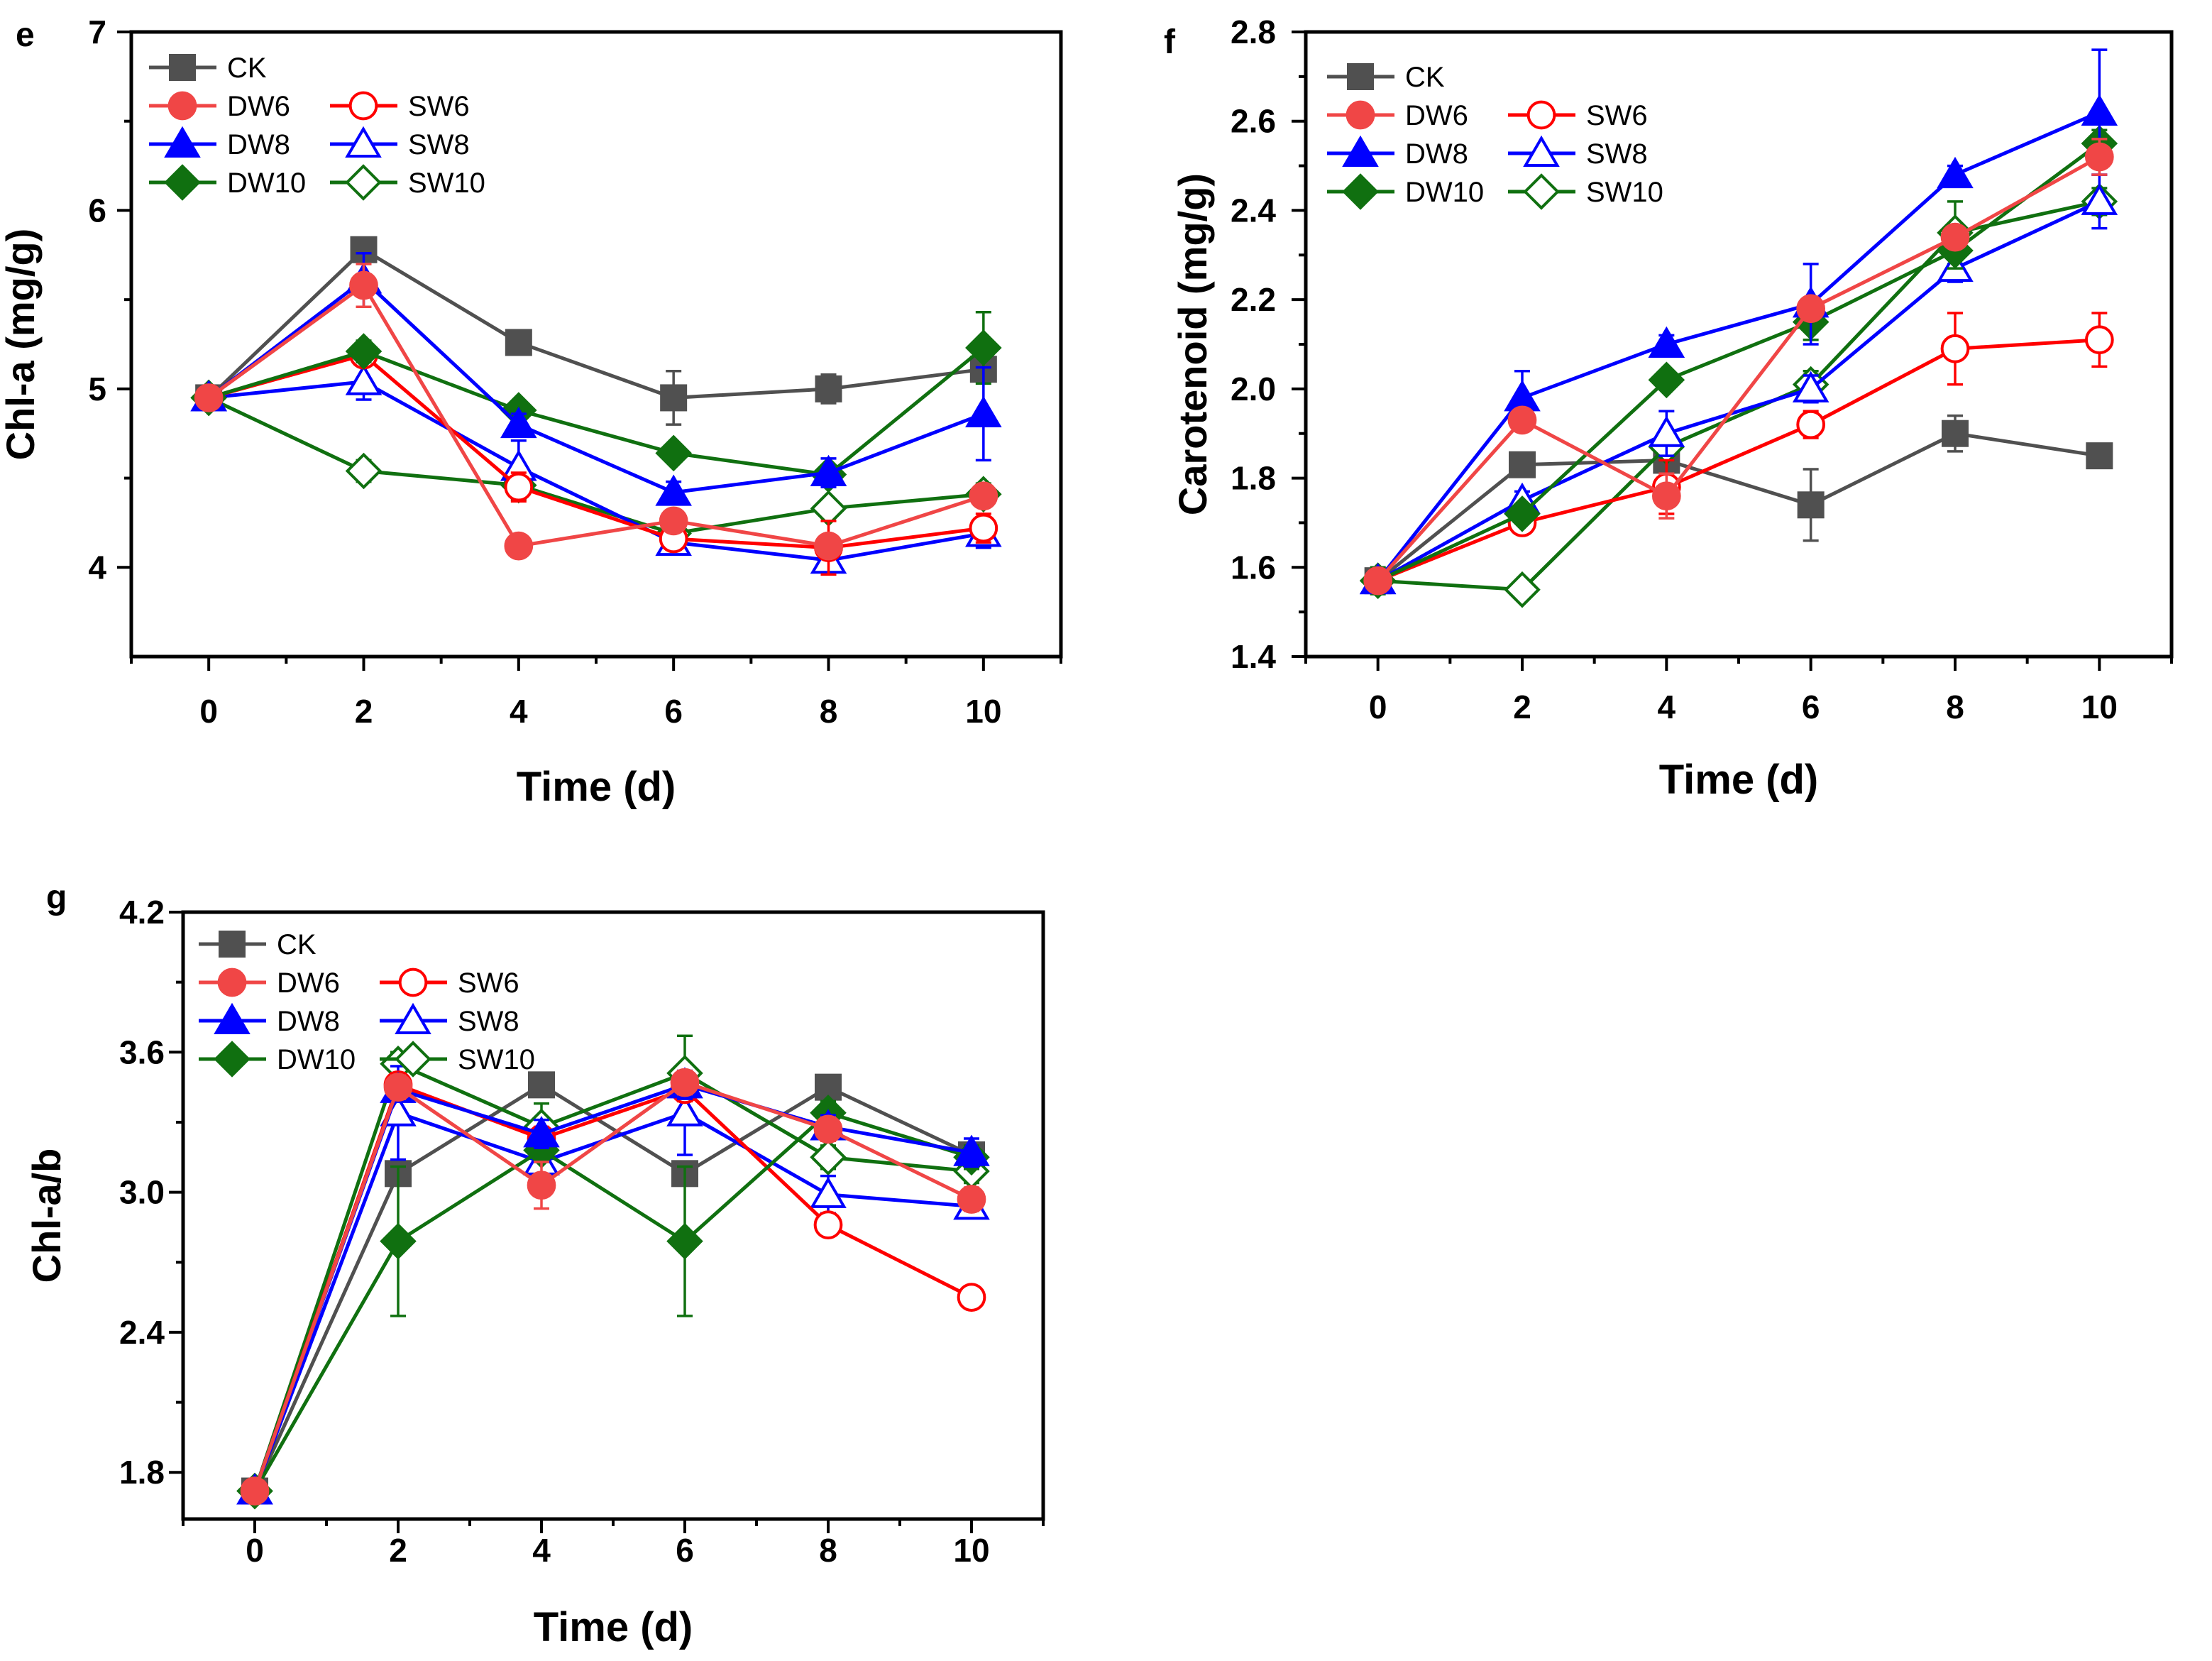 This screenshot has width=2212, height=1661. Describe the element at coordinates (367, 1004) in the screenshot. I see `legend: CK DW6 SW6 DW8 SW8 DW10 SW10` at that location.